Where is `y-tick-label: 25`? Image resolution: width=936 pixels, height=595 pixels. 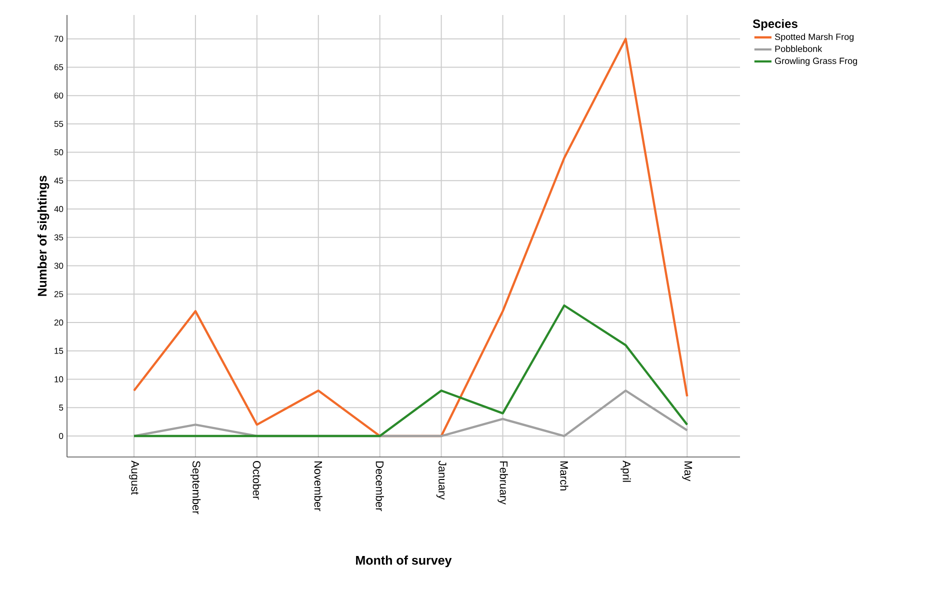 y-tick-label: 25 is located at coordinates (59, 294).